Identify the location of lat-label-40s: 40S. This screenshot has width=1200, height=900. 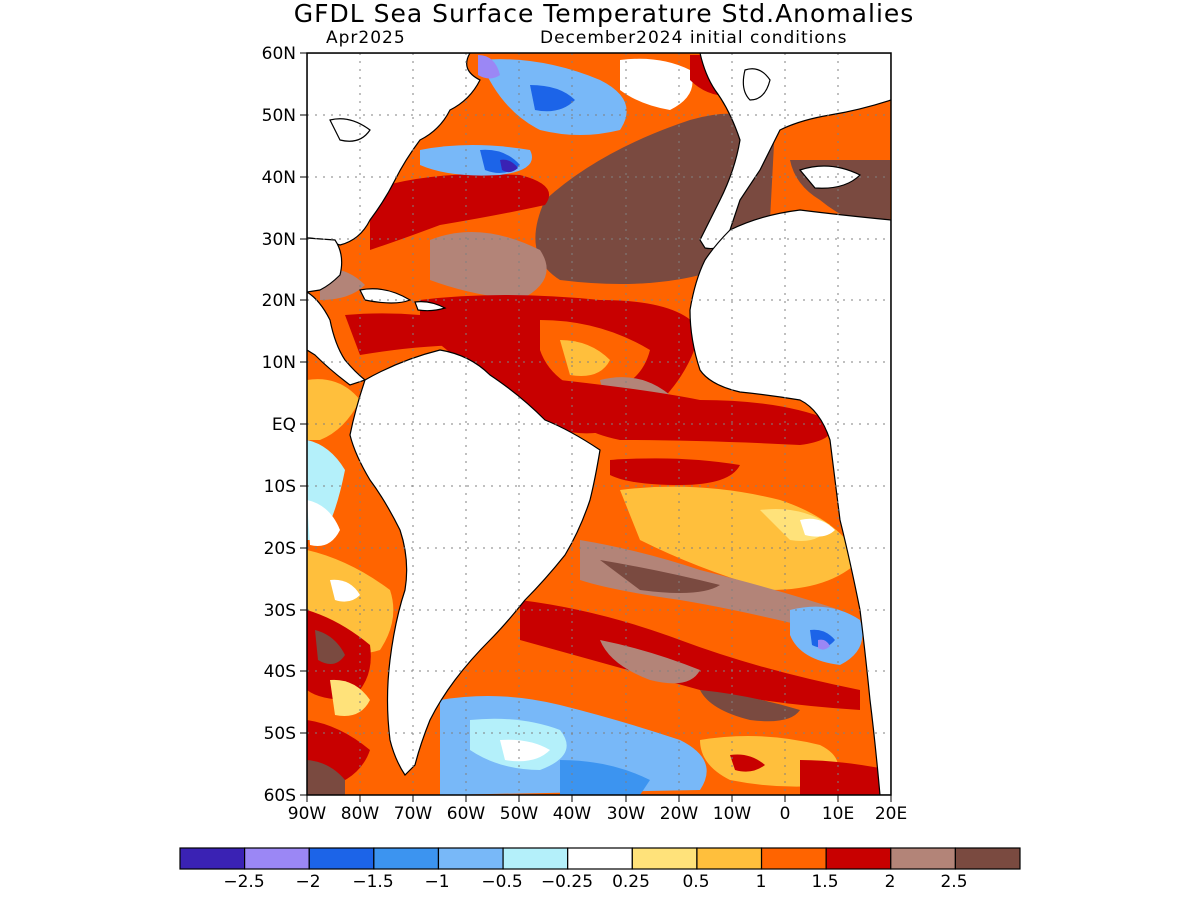
(279, 672).